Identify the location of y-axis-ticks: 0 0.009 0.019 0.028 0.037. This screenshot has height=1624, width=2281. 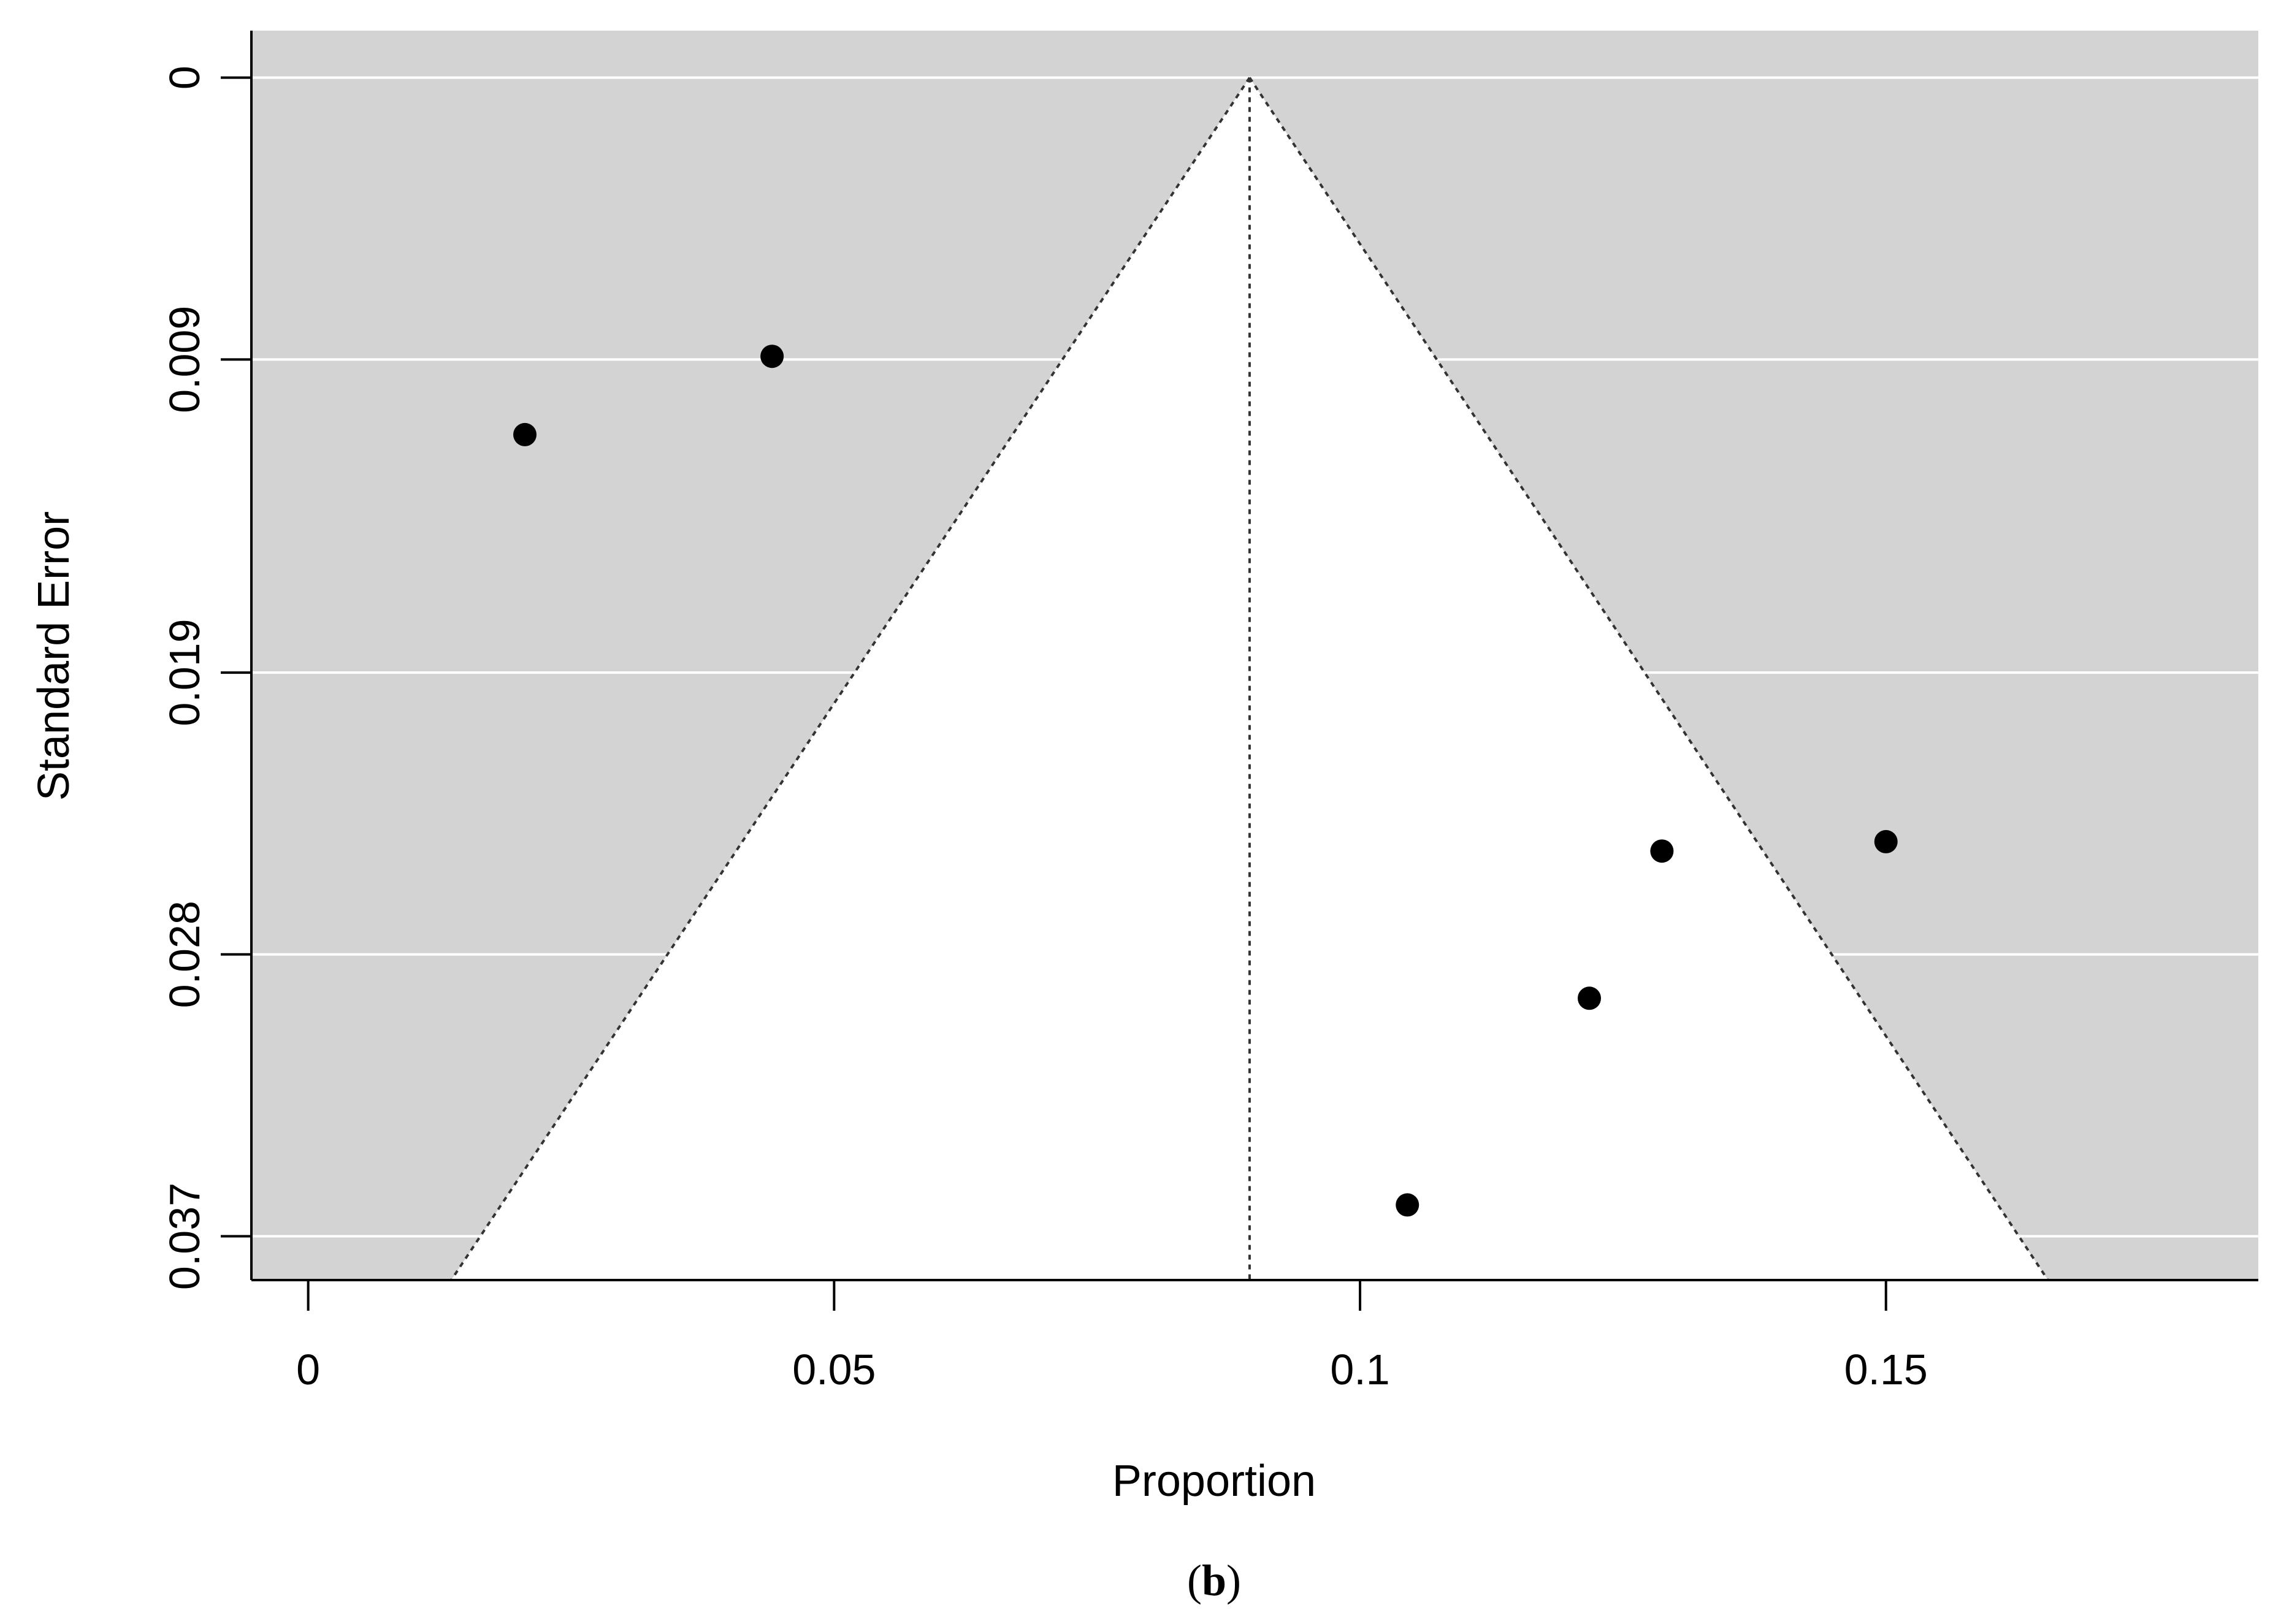
(206, 678).